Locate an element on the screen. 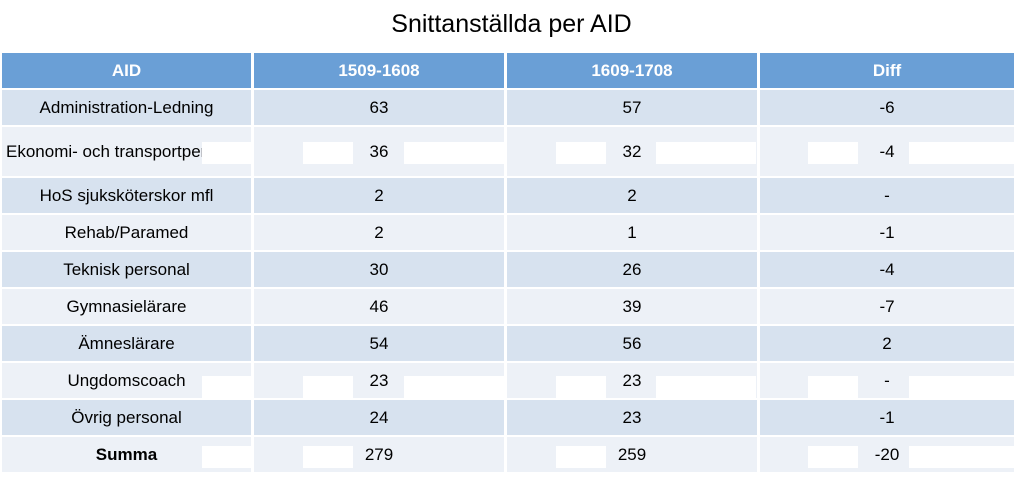  diff-cell: 2 is located at coordinates (887, 344).